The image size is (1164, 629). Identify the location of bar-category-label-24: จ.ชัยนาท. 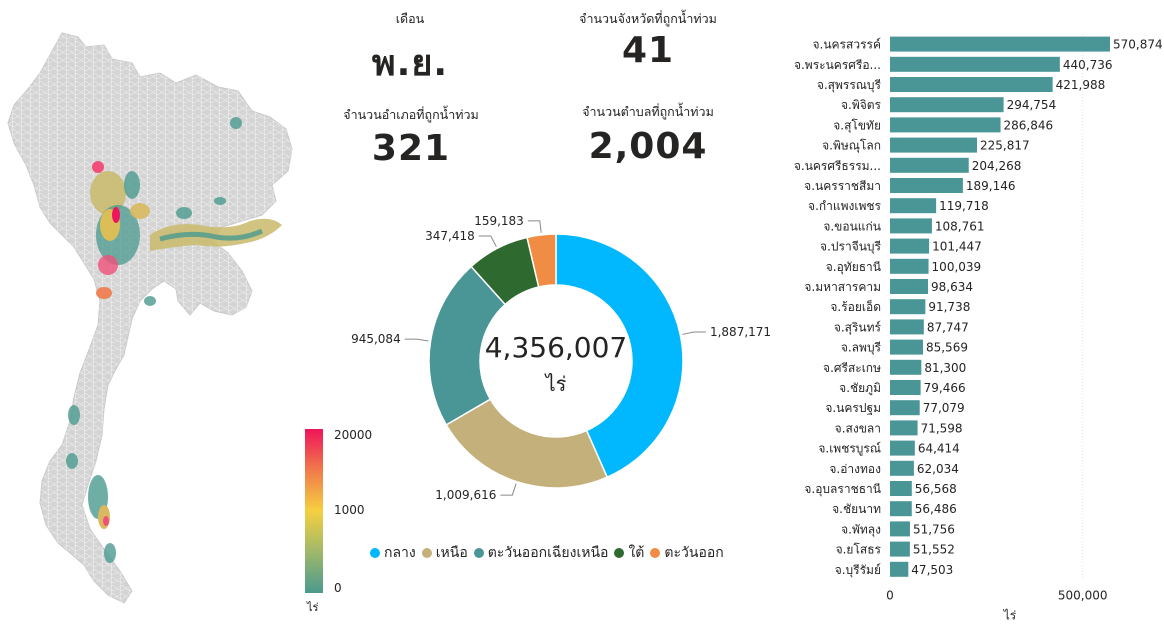
(856, 509).